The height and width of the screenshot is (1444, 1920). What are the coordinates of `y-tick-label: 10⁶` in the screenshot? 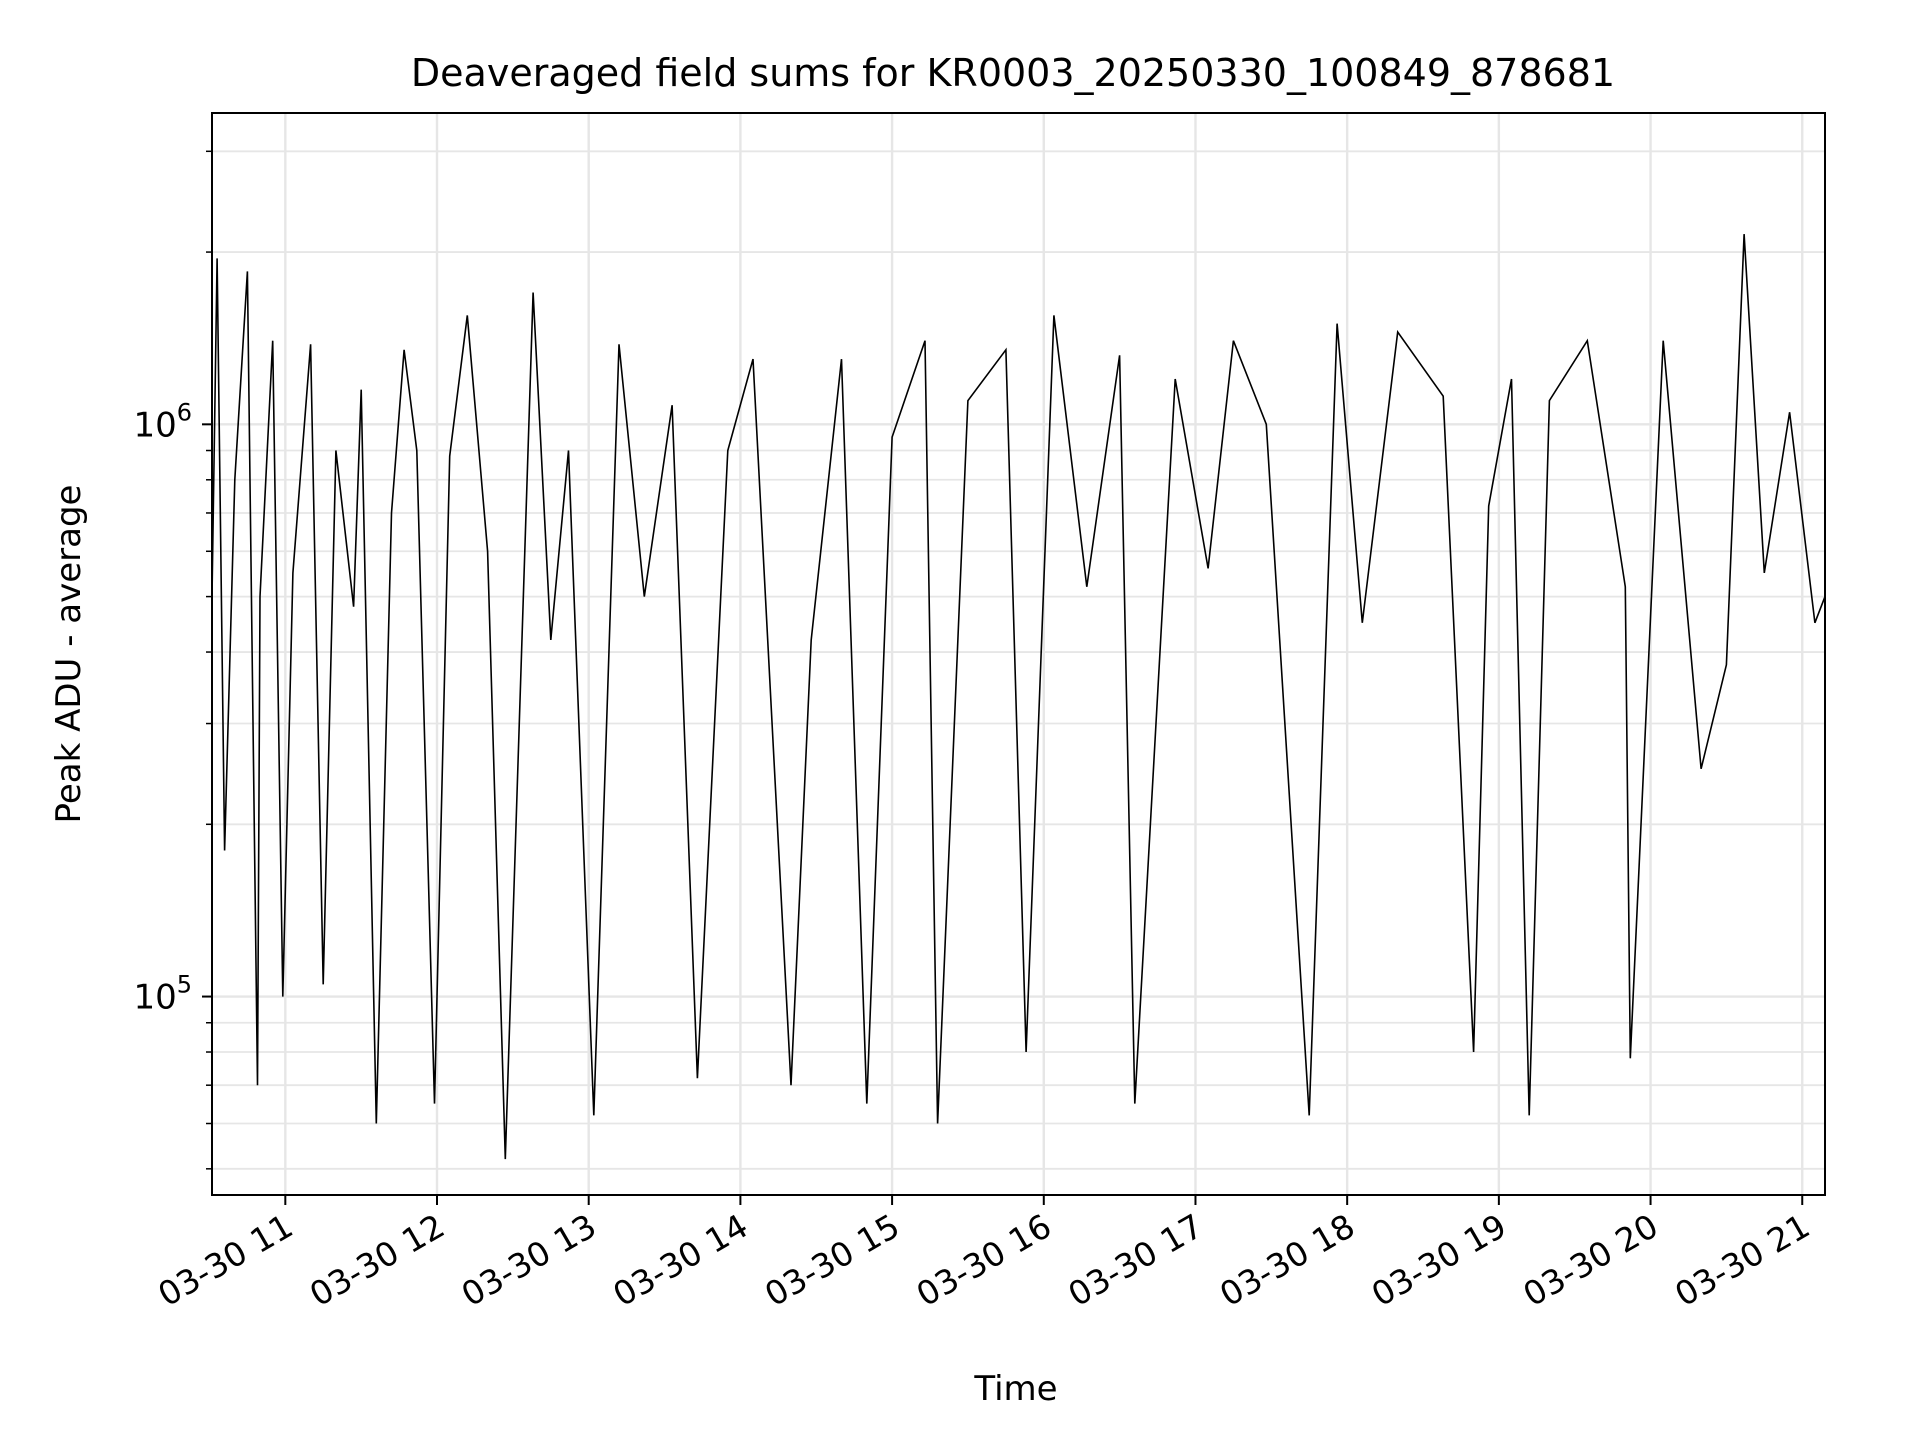 It's located at (162, 421).